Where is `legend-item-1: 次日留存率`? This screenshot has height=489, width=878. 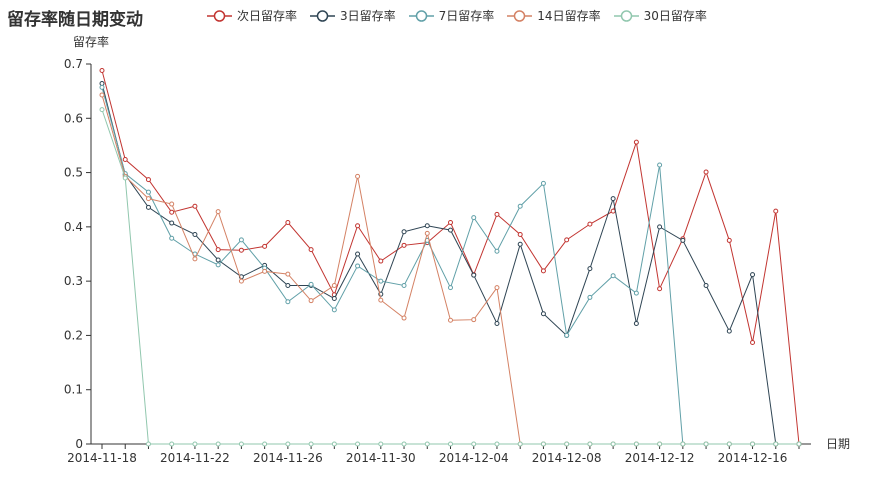 legend-item-1: 次日留存率 is located at coordinates (252, 15).